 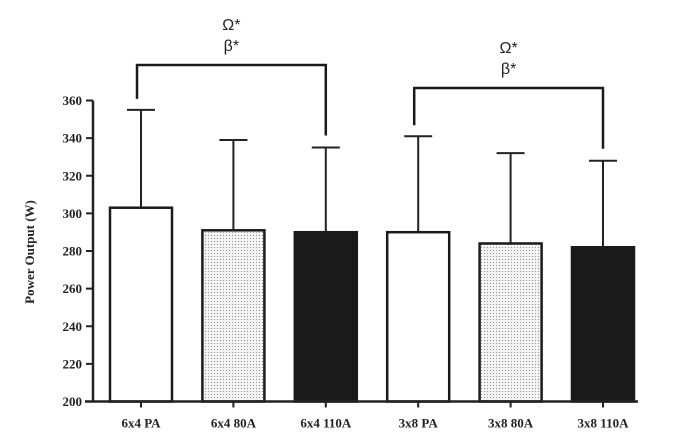 I want to click on y-axis-label: Power Output (W), so click(x=29, y=252).